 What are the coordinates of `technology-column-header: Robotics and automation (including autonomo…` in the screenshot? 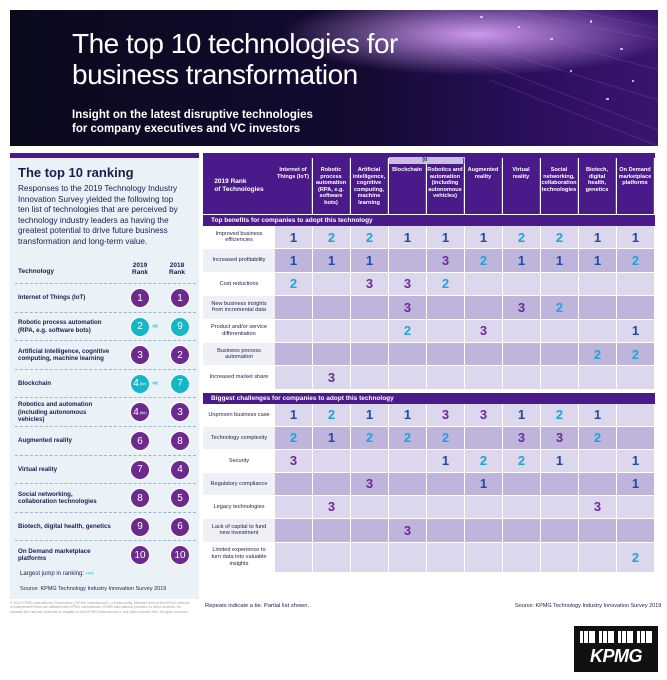 It's located at (445, 185).